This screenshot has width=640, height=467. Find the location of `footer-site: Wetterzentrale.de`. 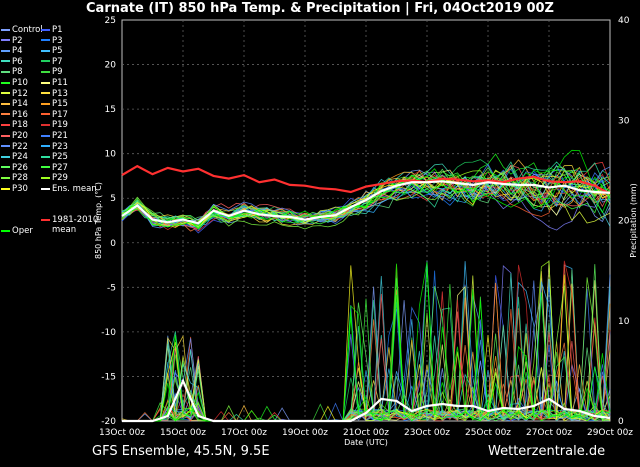

footer-site: Wetterzentrale.de is located at coordinates (547, 451).